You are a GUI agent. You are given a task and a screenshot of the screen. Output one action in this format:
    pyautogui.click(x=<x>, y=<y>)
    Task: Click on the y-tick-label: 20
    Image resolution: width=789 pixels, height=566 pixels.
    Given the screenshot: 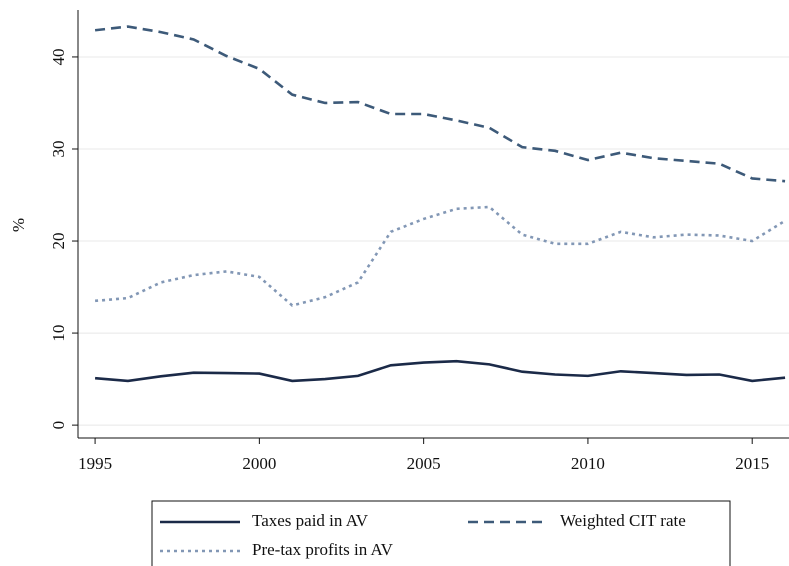 What is the action you would take?
    pyautogui.click(x=58, y=241)
    